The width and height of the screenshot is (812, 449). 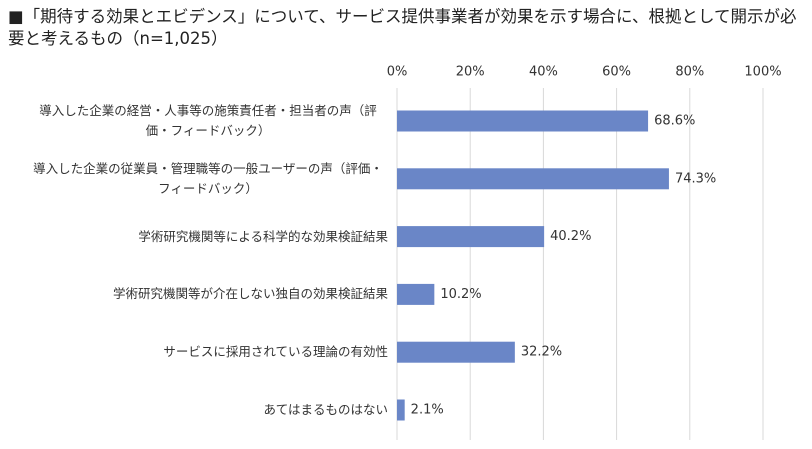 What do you see at coordinates (275, 352) in the screenshot?
I see `category-label: サービスに採用されている理論の有効性` at bounding box center [275, 352].